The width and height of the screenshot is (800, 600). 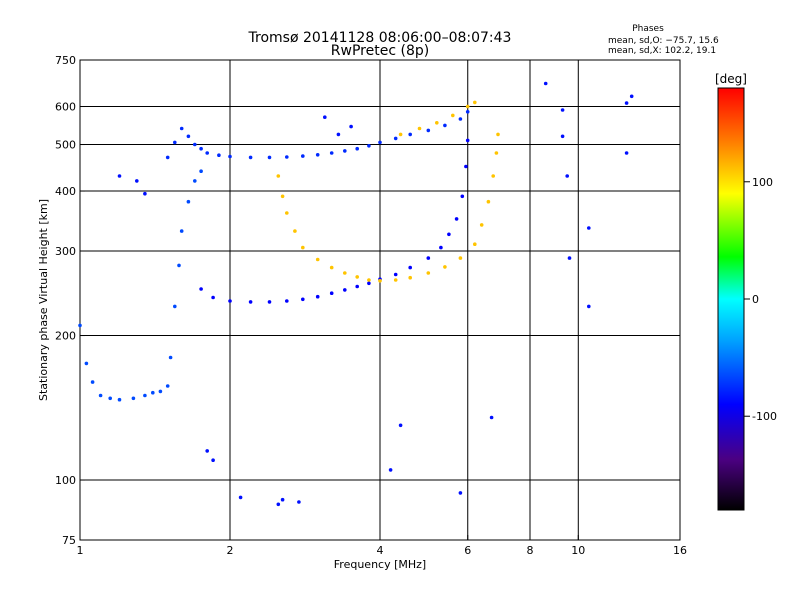 What do you see at coordinates (530, 550) in the screenshot?
I see `x-tick-label: 8` at bounding box center [530, 550].